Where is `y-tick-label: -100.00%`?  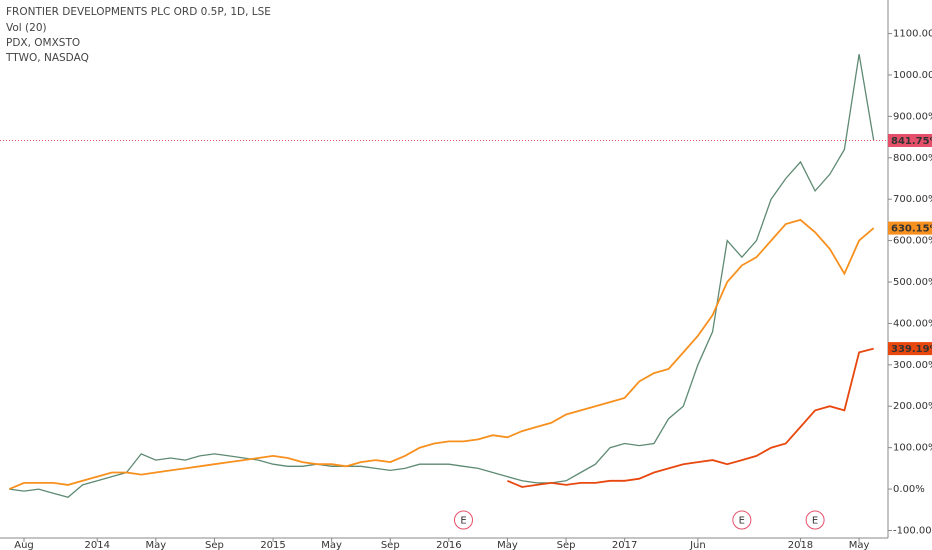 y-tick-label: -100.00% is located at coordinates (912, 530).